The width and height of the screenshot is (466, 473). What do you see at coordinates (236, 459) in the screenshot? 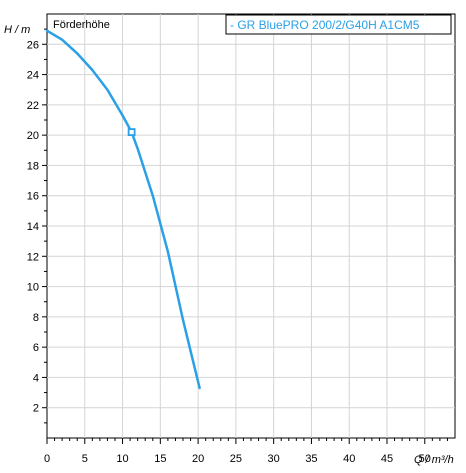
I see `x-tick-label: 25` at bounding box center [236, 459].